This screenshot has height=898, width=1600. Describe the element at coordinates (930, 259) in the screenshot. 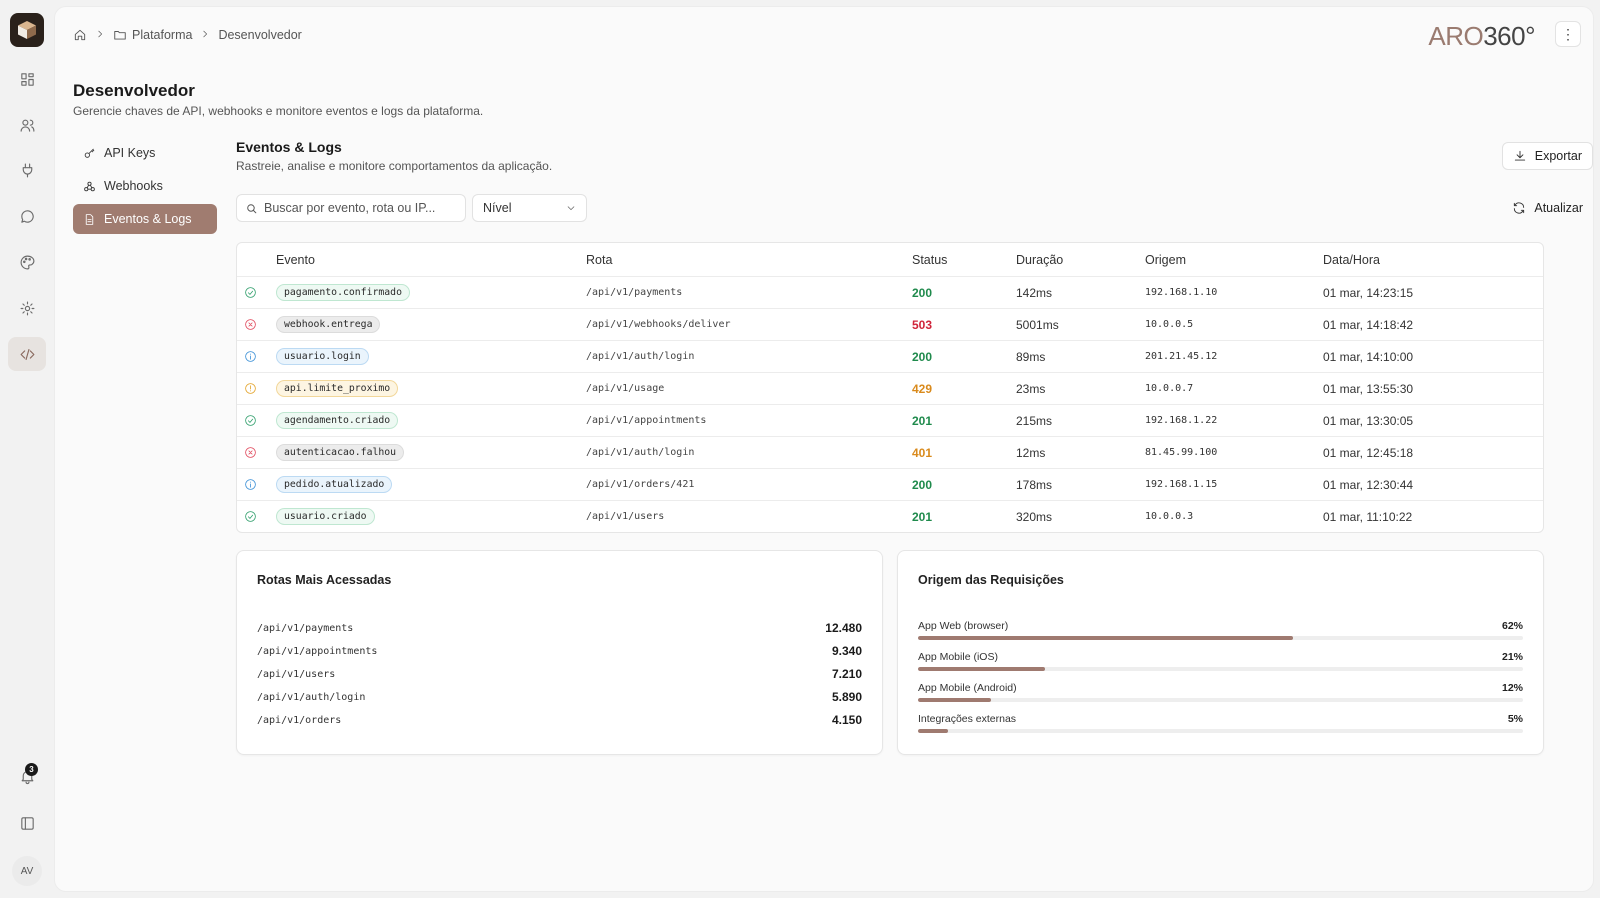

I see `column-header-status: Status` at that location.